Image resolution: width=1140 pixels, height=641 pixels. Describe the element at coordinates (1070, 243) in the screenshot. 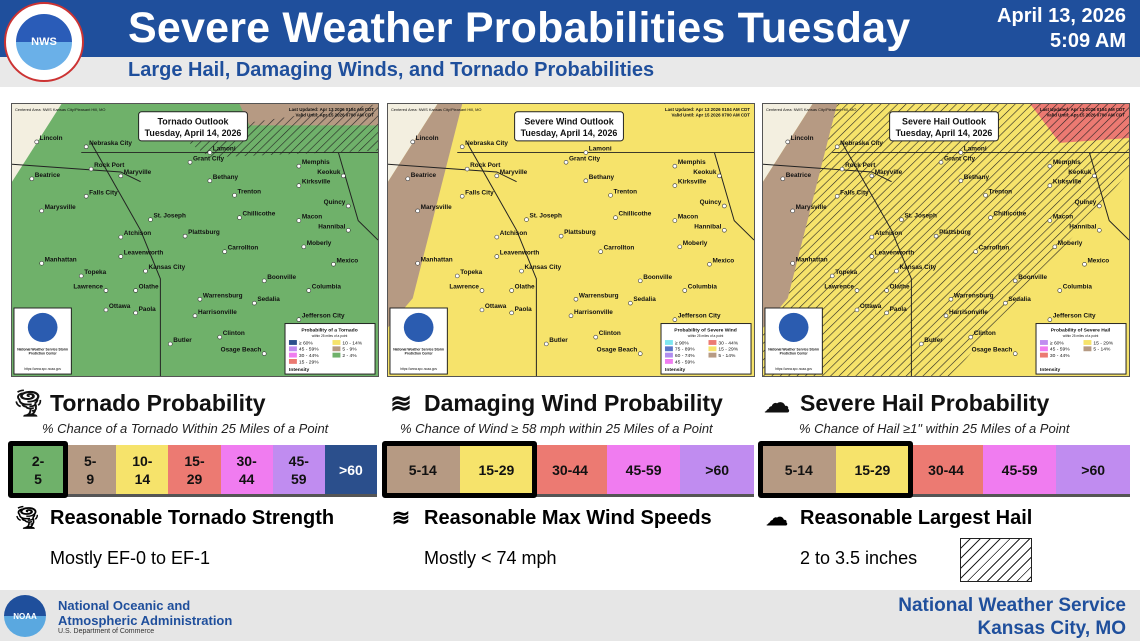

I see `city-name: Moberly` at that location.